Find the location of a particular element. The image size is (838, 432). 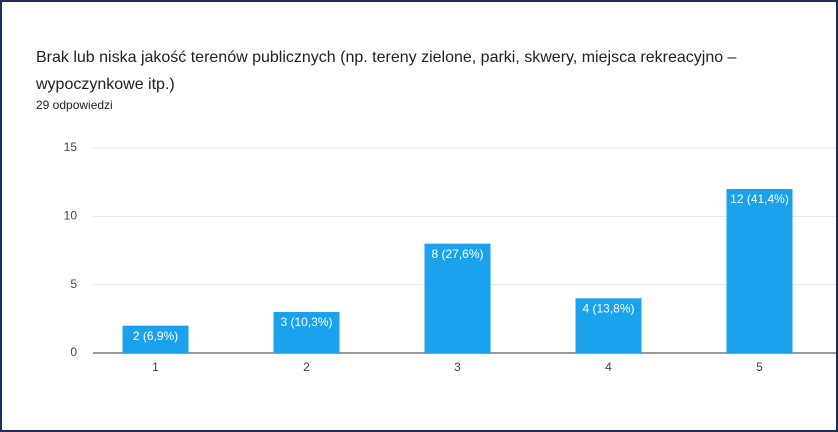

y-tick-label: 15 is located at coordinates (71, 147).